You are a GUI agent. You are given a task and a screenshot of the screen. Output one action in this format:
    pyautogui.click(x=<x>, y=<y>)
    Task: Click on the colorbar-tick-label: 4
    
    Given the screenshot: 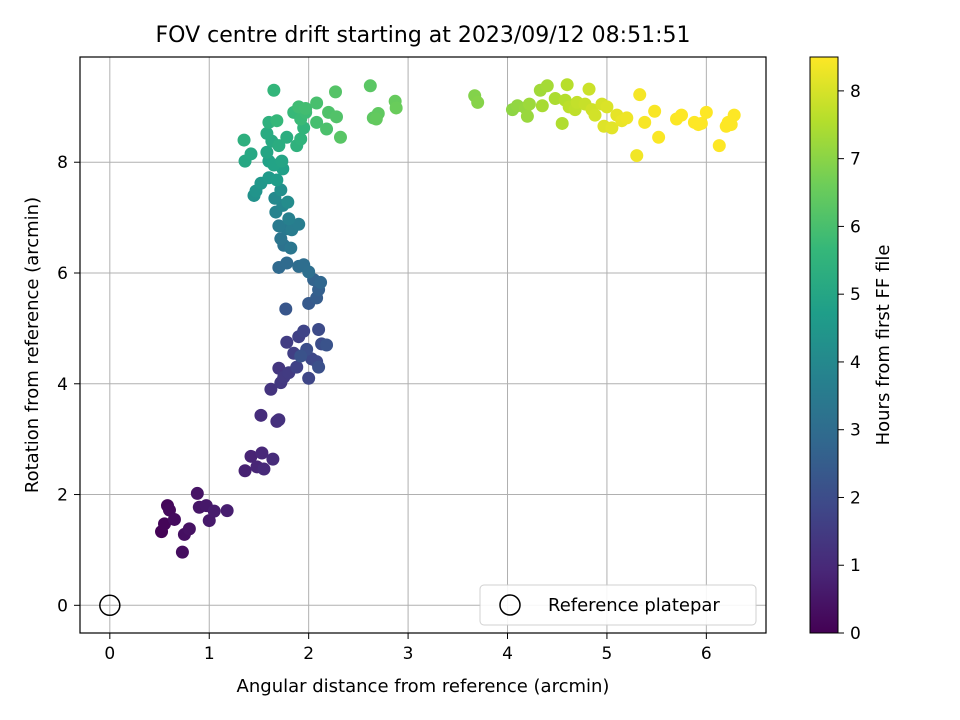 What is the action you would take?
    pyautogui.click(x=855, y=363)
    